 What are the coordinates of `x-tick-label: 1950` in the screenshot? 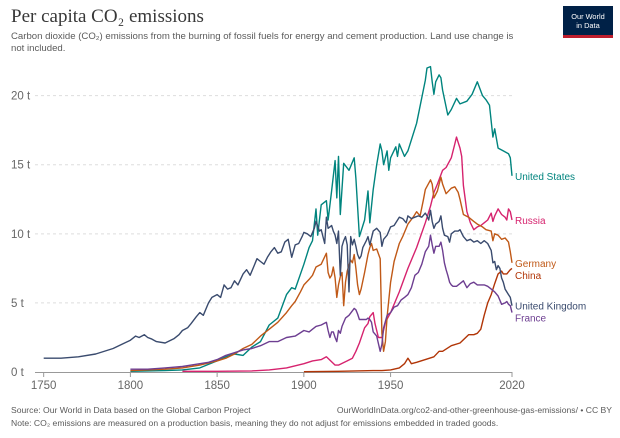 It's located at (391, 386).